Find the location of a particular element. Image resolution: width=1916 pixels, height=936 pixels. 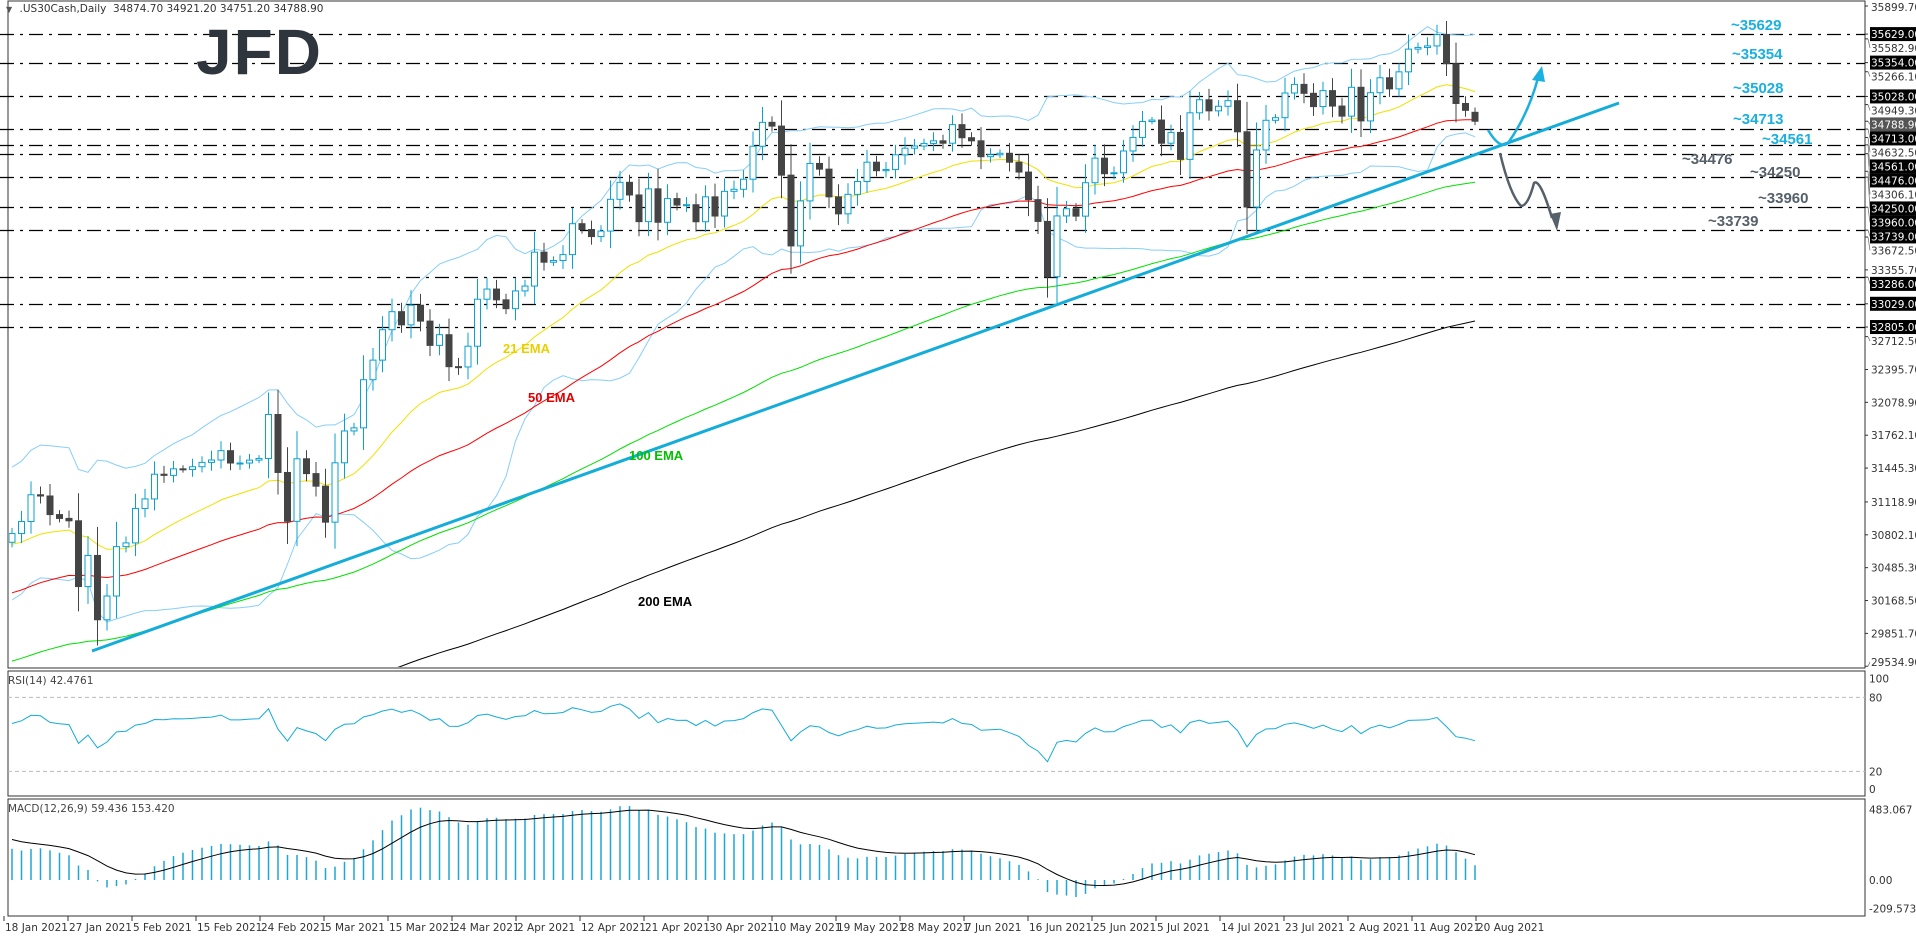

rsi-tick-label: 80 is located at coordinates (1875, 698).